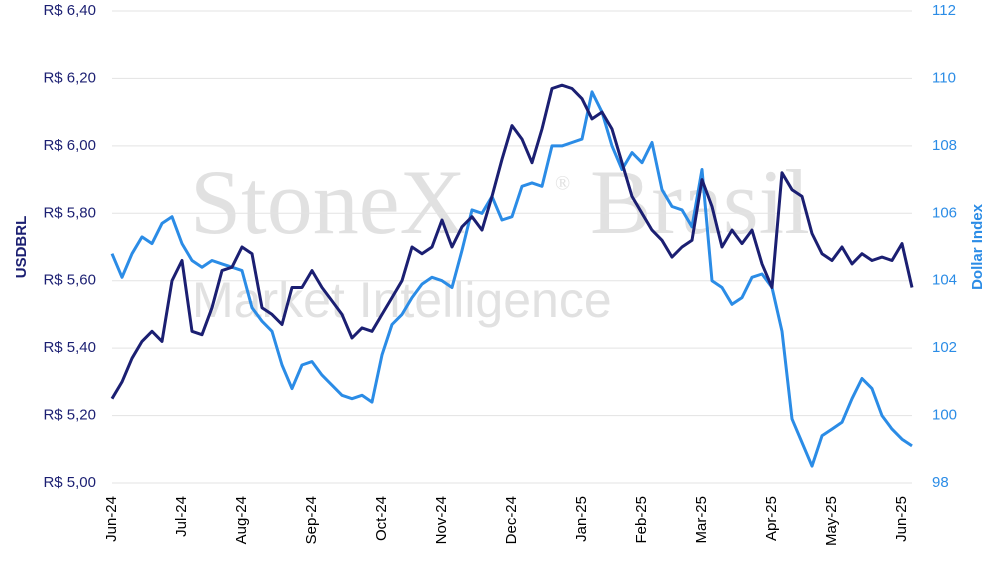 The image size is (1000, 563). I want to click on x-tick-label: Jun-24, so click(111, 519).